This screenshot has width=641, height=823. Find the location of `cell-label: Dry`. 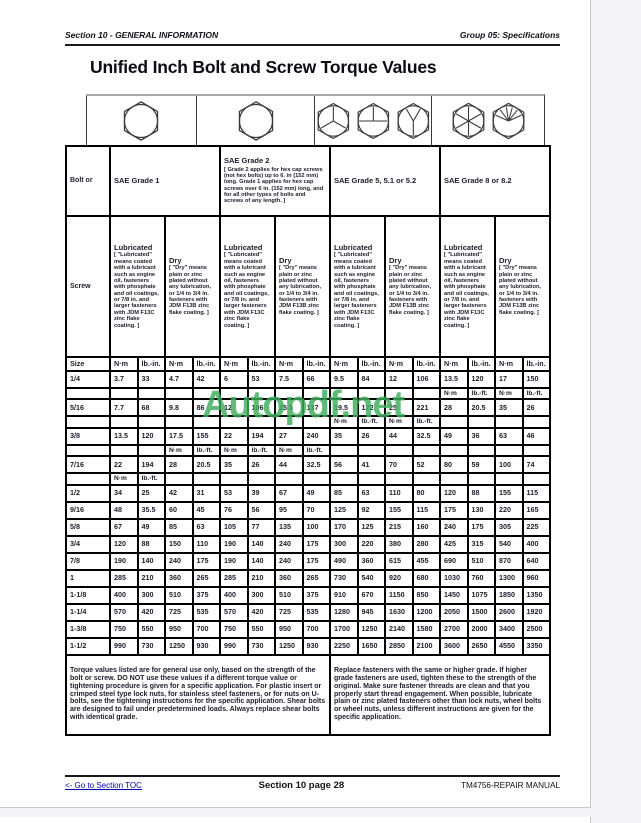

cell-label: Dry is located at coordinates (395, 260).